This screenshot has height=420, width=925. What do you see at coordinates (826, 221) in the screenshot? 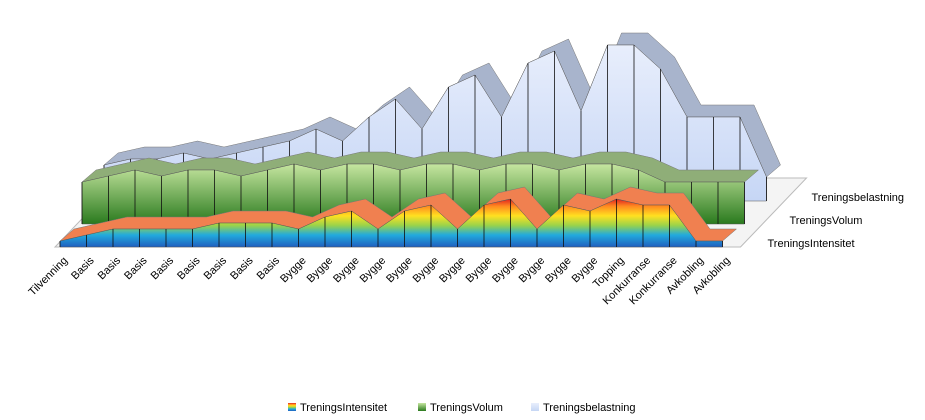
I see `series-label: TreningsVolum` at bounding box center [826, 221].